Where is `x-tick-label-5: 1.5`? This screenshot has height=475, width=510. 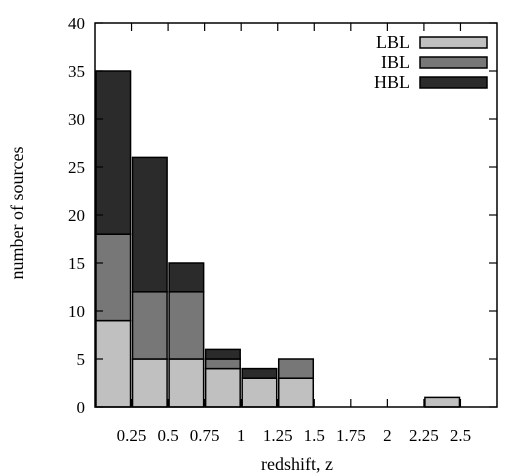 x-tick-label-5: 1.5 is located at coordinates (314, 435).